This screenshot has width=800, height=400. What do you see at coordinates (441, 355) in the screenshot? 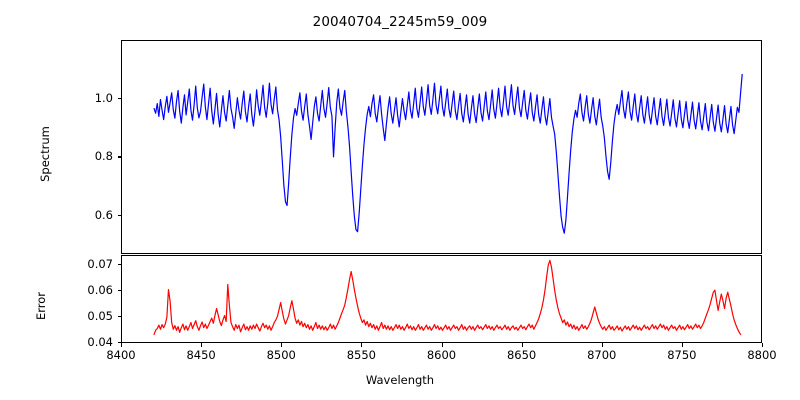
I see `xtick-label-4: 8600` at bounding box center [441, 355].